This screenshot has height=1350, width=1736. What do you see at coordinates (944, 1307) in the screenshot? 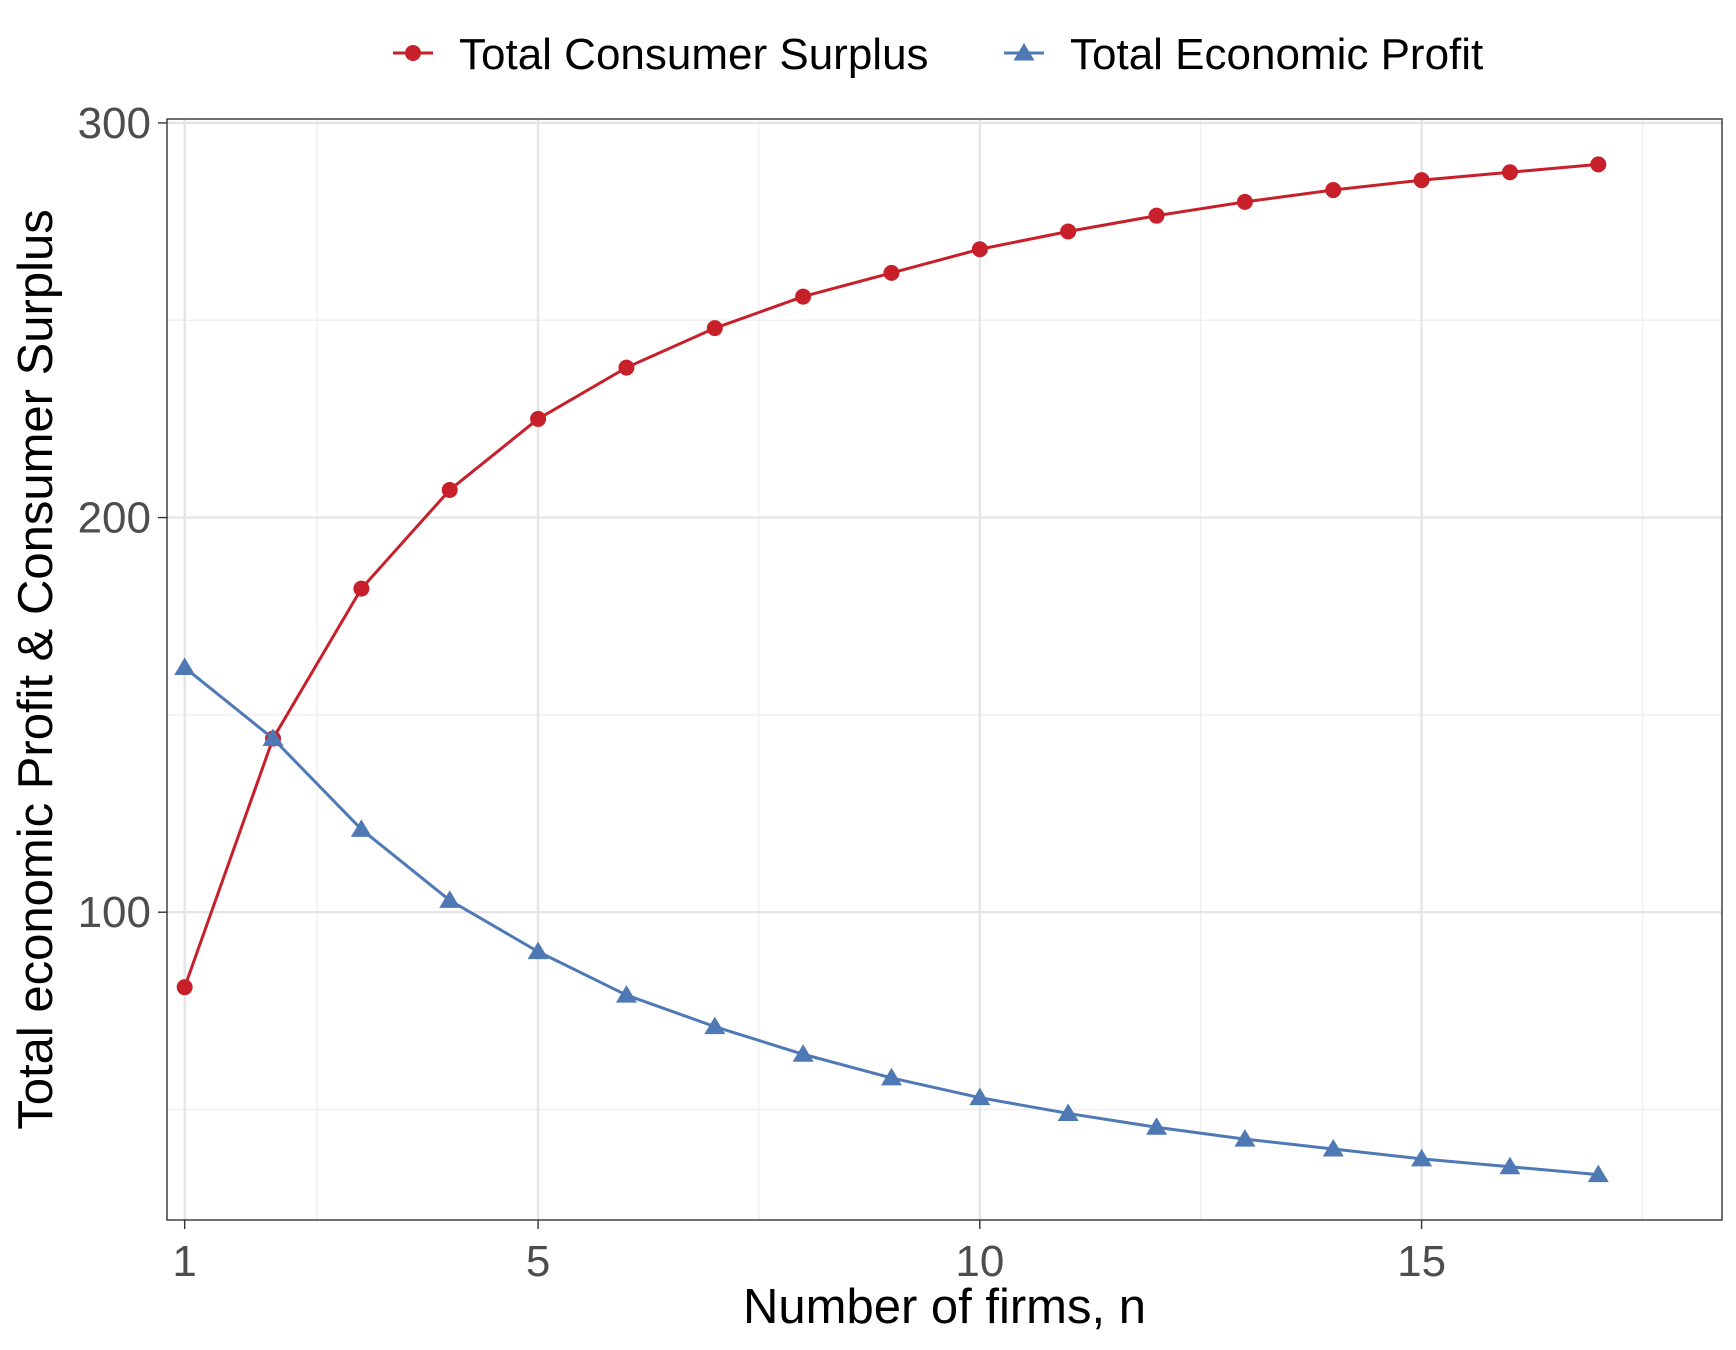
I see `x-axis-title: Number of firms, n` at bounding box center [944, 1307].